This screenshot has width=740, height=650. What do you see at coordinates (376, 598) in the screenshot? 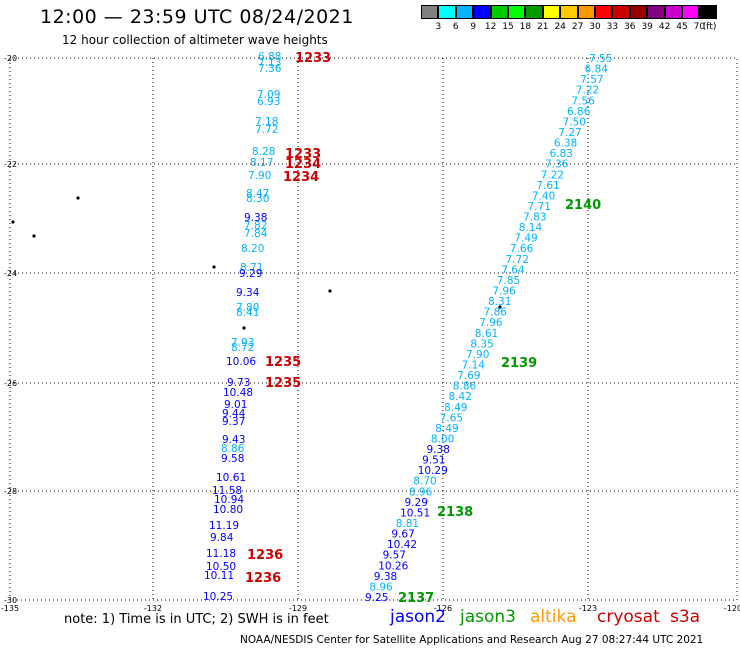
I see `swh-value: 9.25` at bounding box center [376, 598].